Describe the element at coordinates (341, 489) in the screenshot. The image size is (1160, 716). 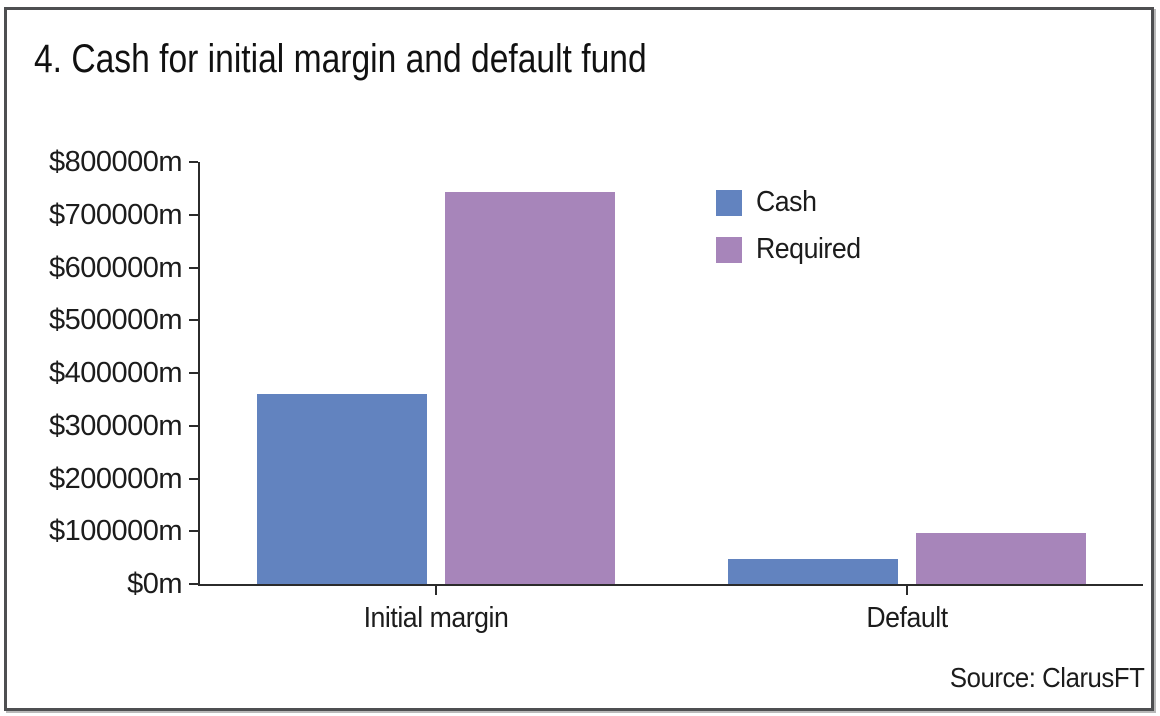
I see `bar-cash-initial-margin` at that location.